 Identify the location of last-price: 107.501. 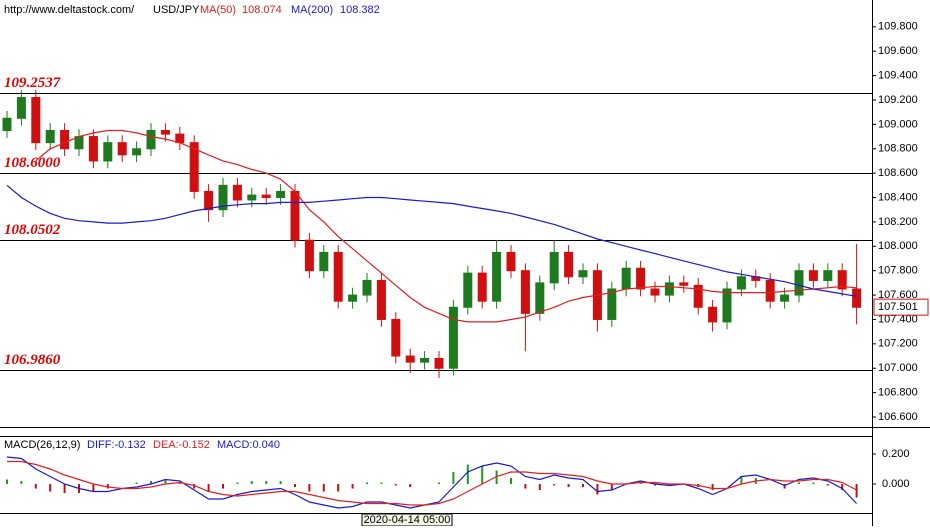
(898, 307).